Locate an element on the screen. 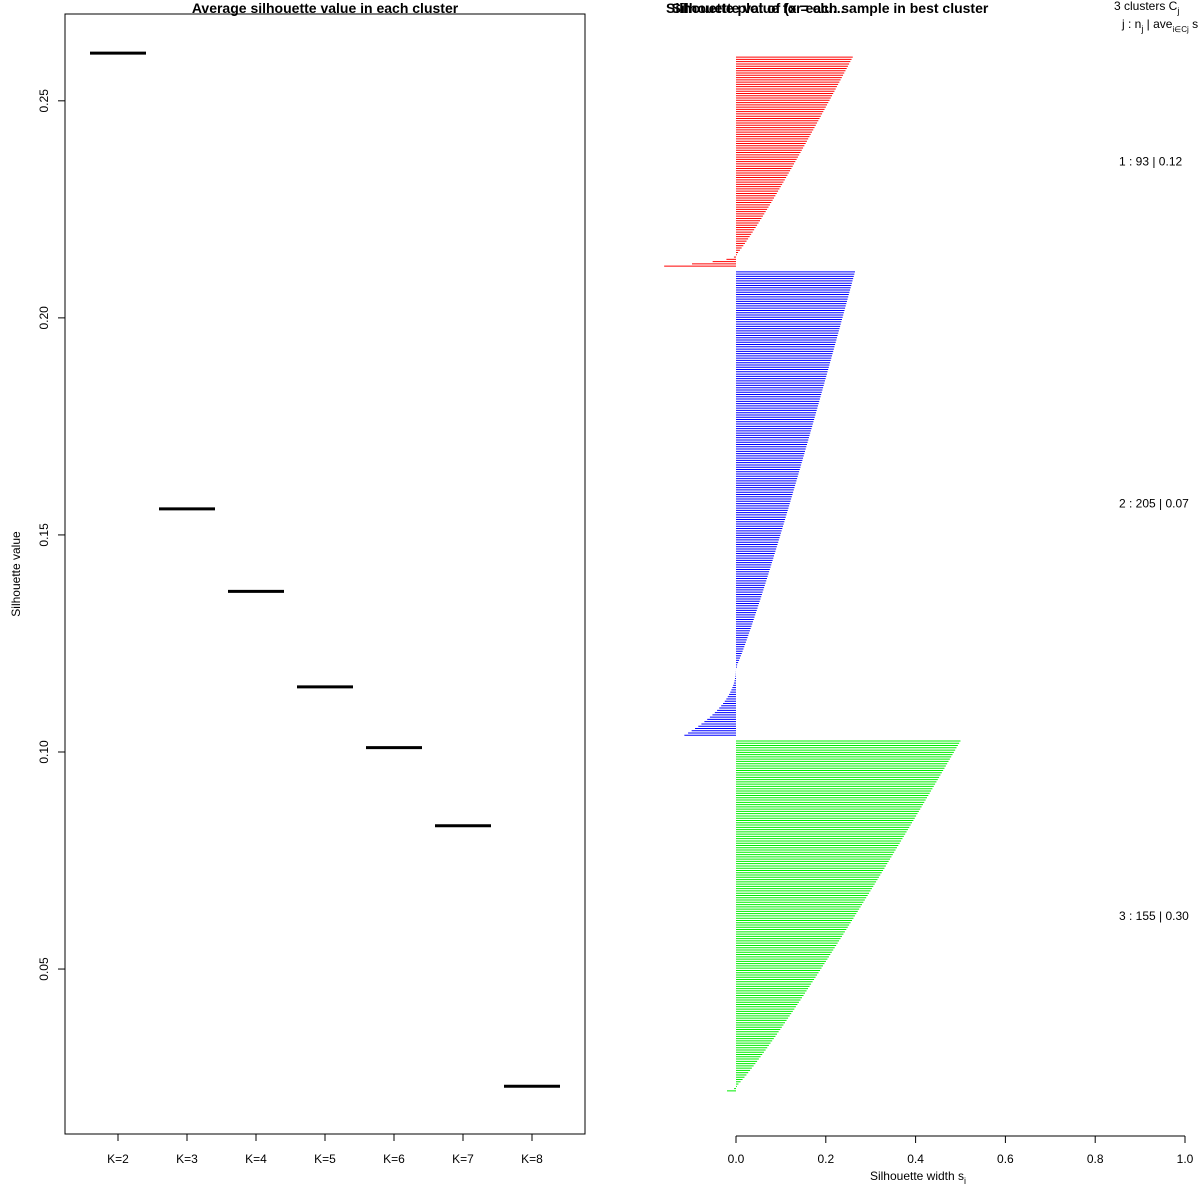 The image size is (1200, 1200). cluster-summary-label: 1 : 93 | 0.12 is located at coordinates (1150, 162).